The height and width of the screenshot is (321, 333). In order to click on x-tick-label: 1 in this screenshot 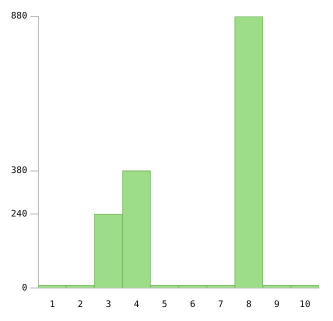, I will do `click(53, 305)`.